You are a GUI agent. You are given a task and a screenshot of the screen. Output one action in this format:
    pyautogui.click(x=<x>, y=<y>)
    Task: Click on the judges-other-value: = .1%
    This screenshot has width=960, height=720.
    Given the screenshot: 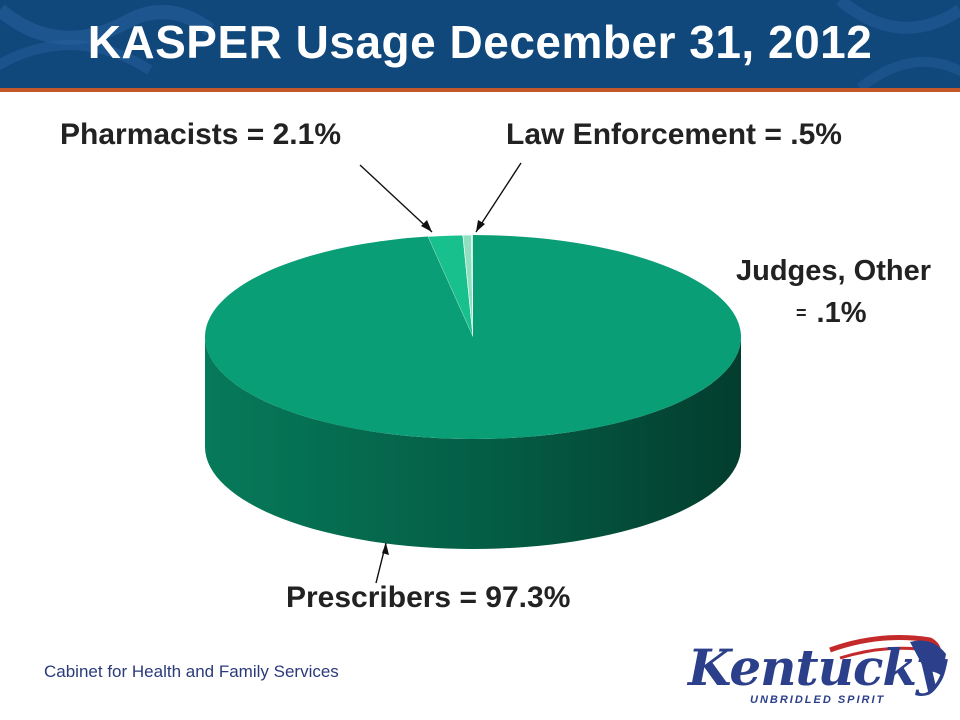 What is the action you would take?
    pyautogui.click(x=831, y=313)
    